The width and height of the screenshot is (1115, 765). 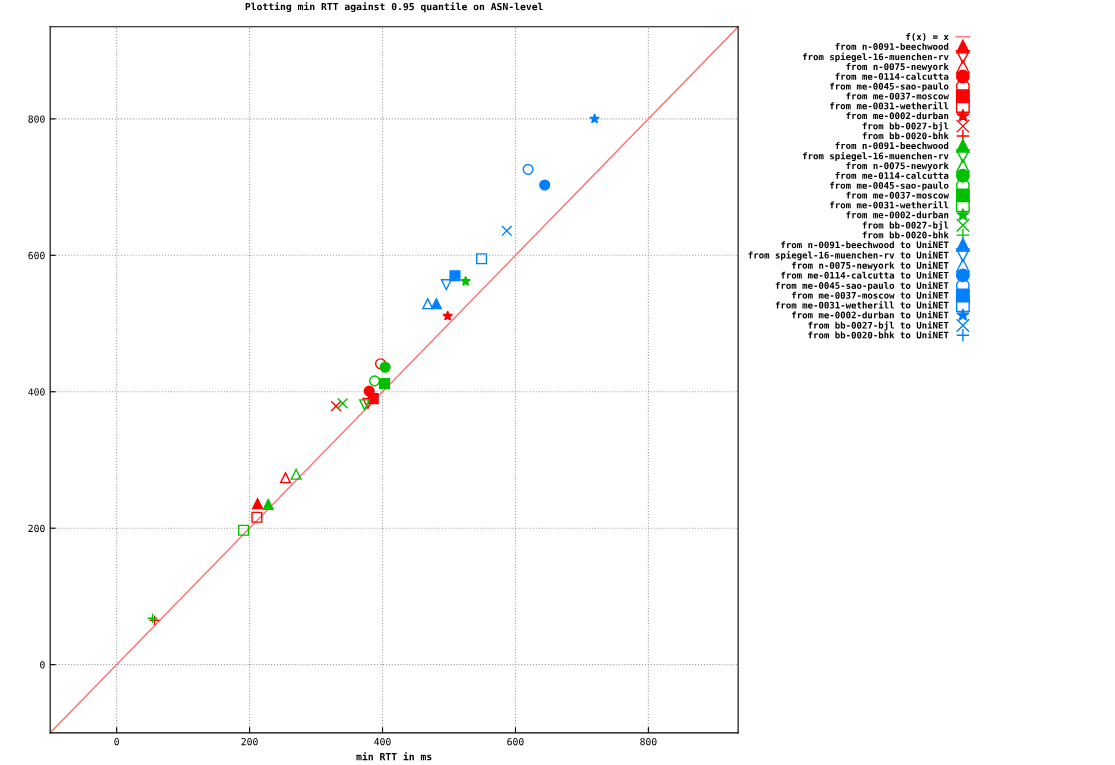 What do you see at coordinates (36, 392) in the screenshot?
I see `y-tick-label: 400` at bounding box center [36, 392].